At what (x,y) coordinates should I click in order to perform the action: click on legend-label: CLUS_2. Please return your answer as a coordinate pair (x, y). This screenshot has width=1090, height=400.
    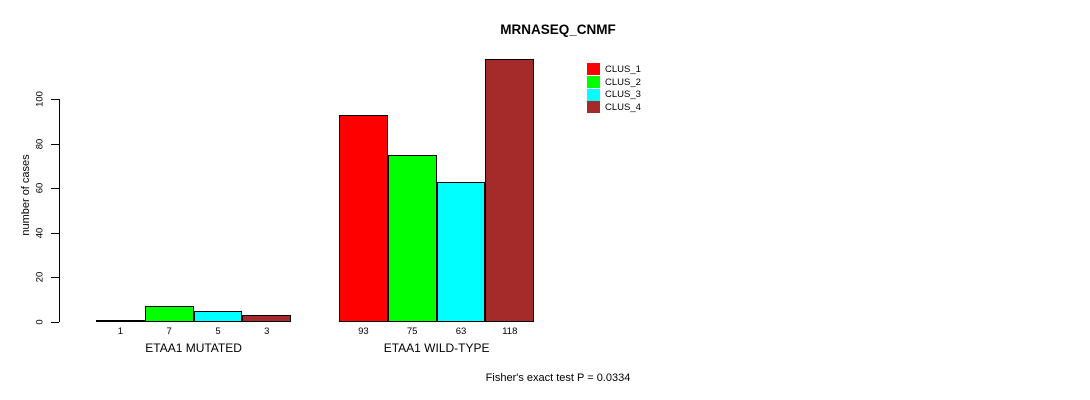
    Looking at the image, I should click on (623, 82).